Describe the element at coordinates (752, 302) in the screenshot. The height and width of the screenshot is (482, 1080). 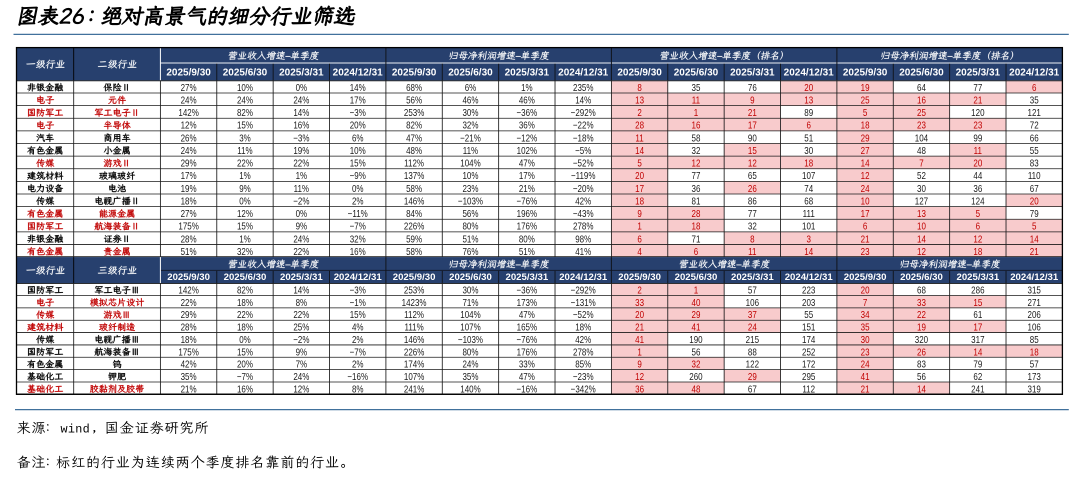
I see `svg-text: 106` at that location.